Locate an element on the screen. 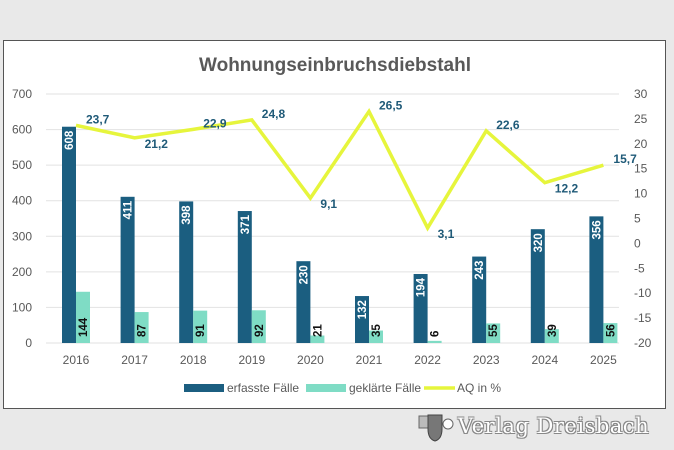  y-right-tick-label: 30 is located at coordinates (641, 94).